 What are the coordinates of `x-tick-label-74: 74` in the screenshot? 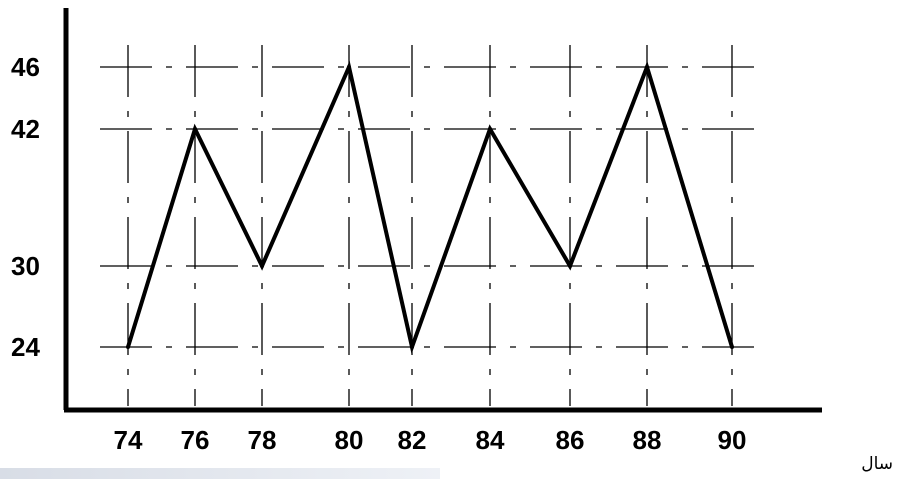 It's located at (128, 440).